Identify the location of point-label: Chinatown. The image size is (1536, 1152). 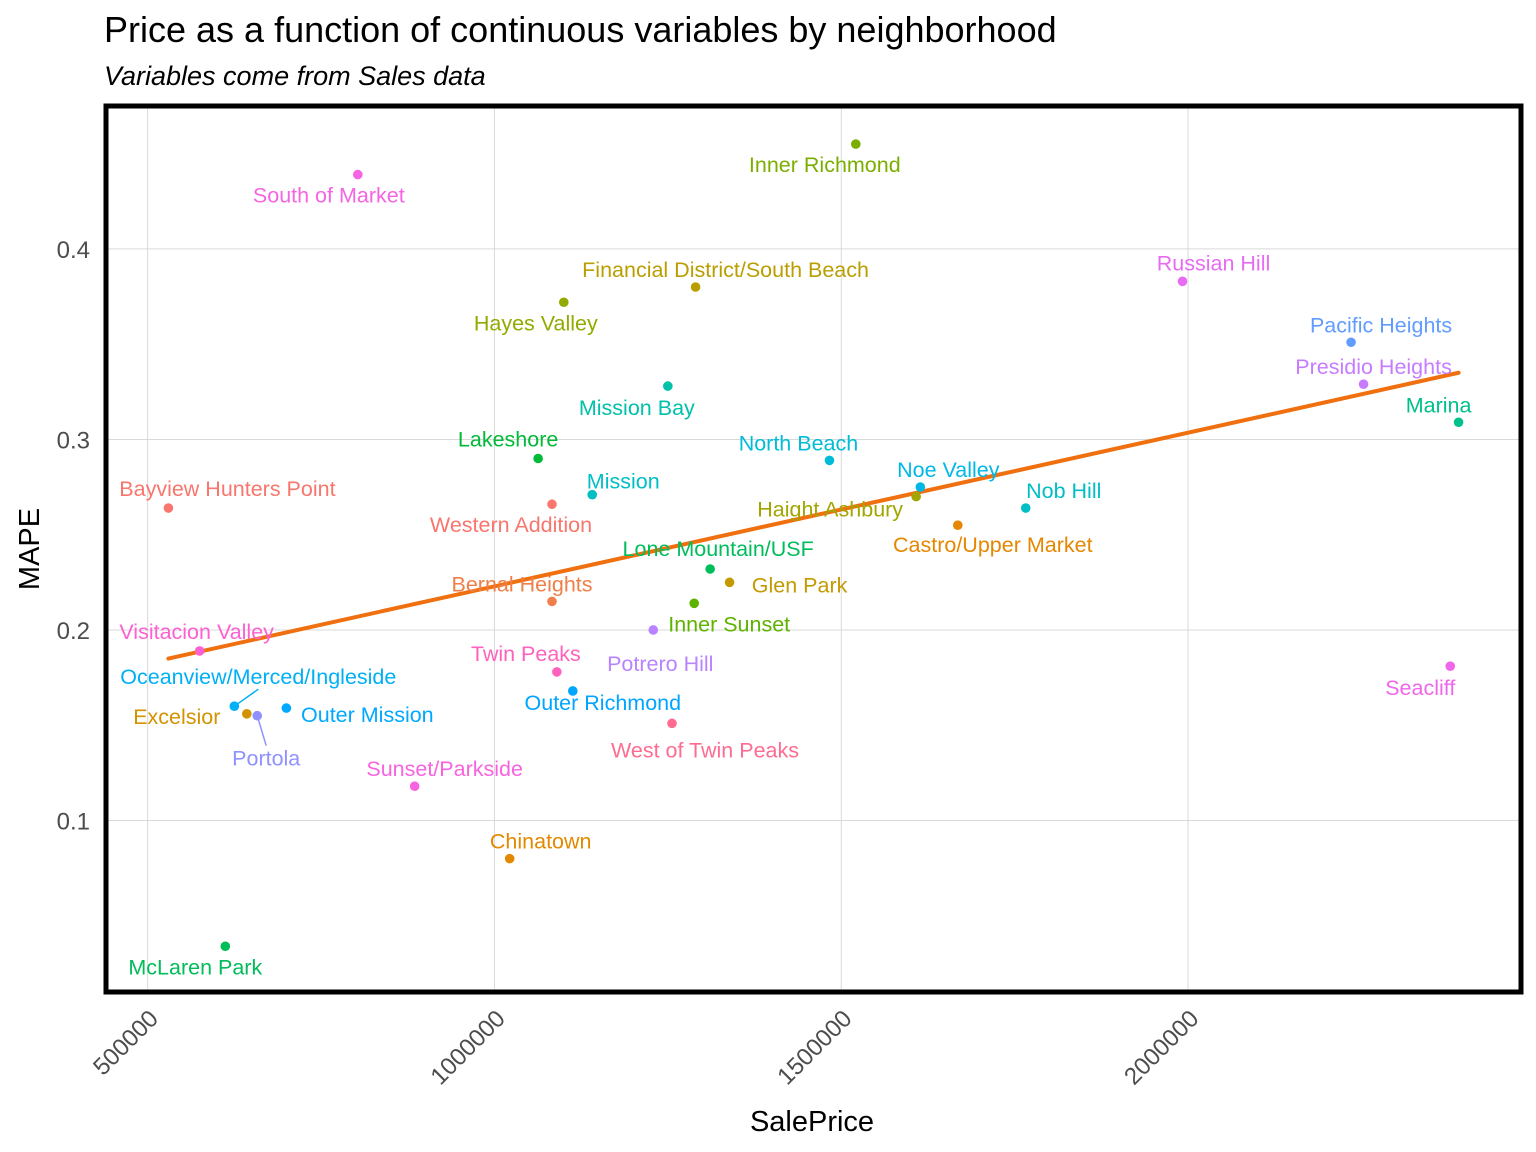
(541, 842).